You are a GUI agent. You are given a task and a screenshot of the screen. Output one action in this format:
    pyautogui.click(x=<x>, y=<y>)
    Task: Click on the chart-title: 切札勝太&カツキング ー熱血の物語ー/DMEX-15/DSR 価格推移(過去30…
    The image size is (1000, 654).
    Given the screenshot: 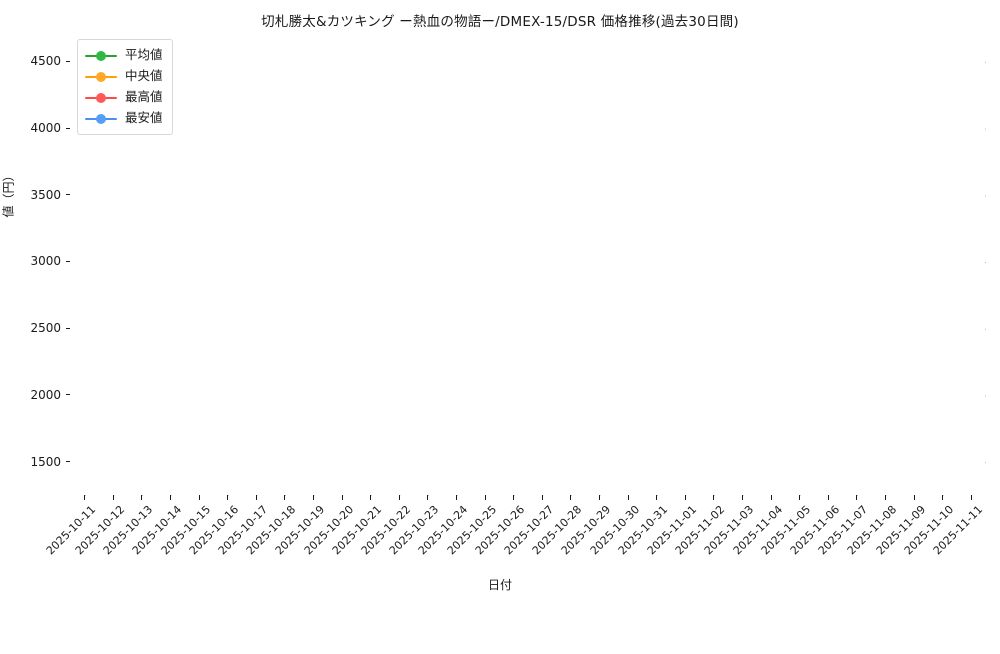 What is the action you would take?
    pyautogui.click(x=500, y=22)
    